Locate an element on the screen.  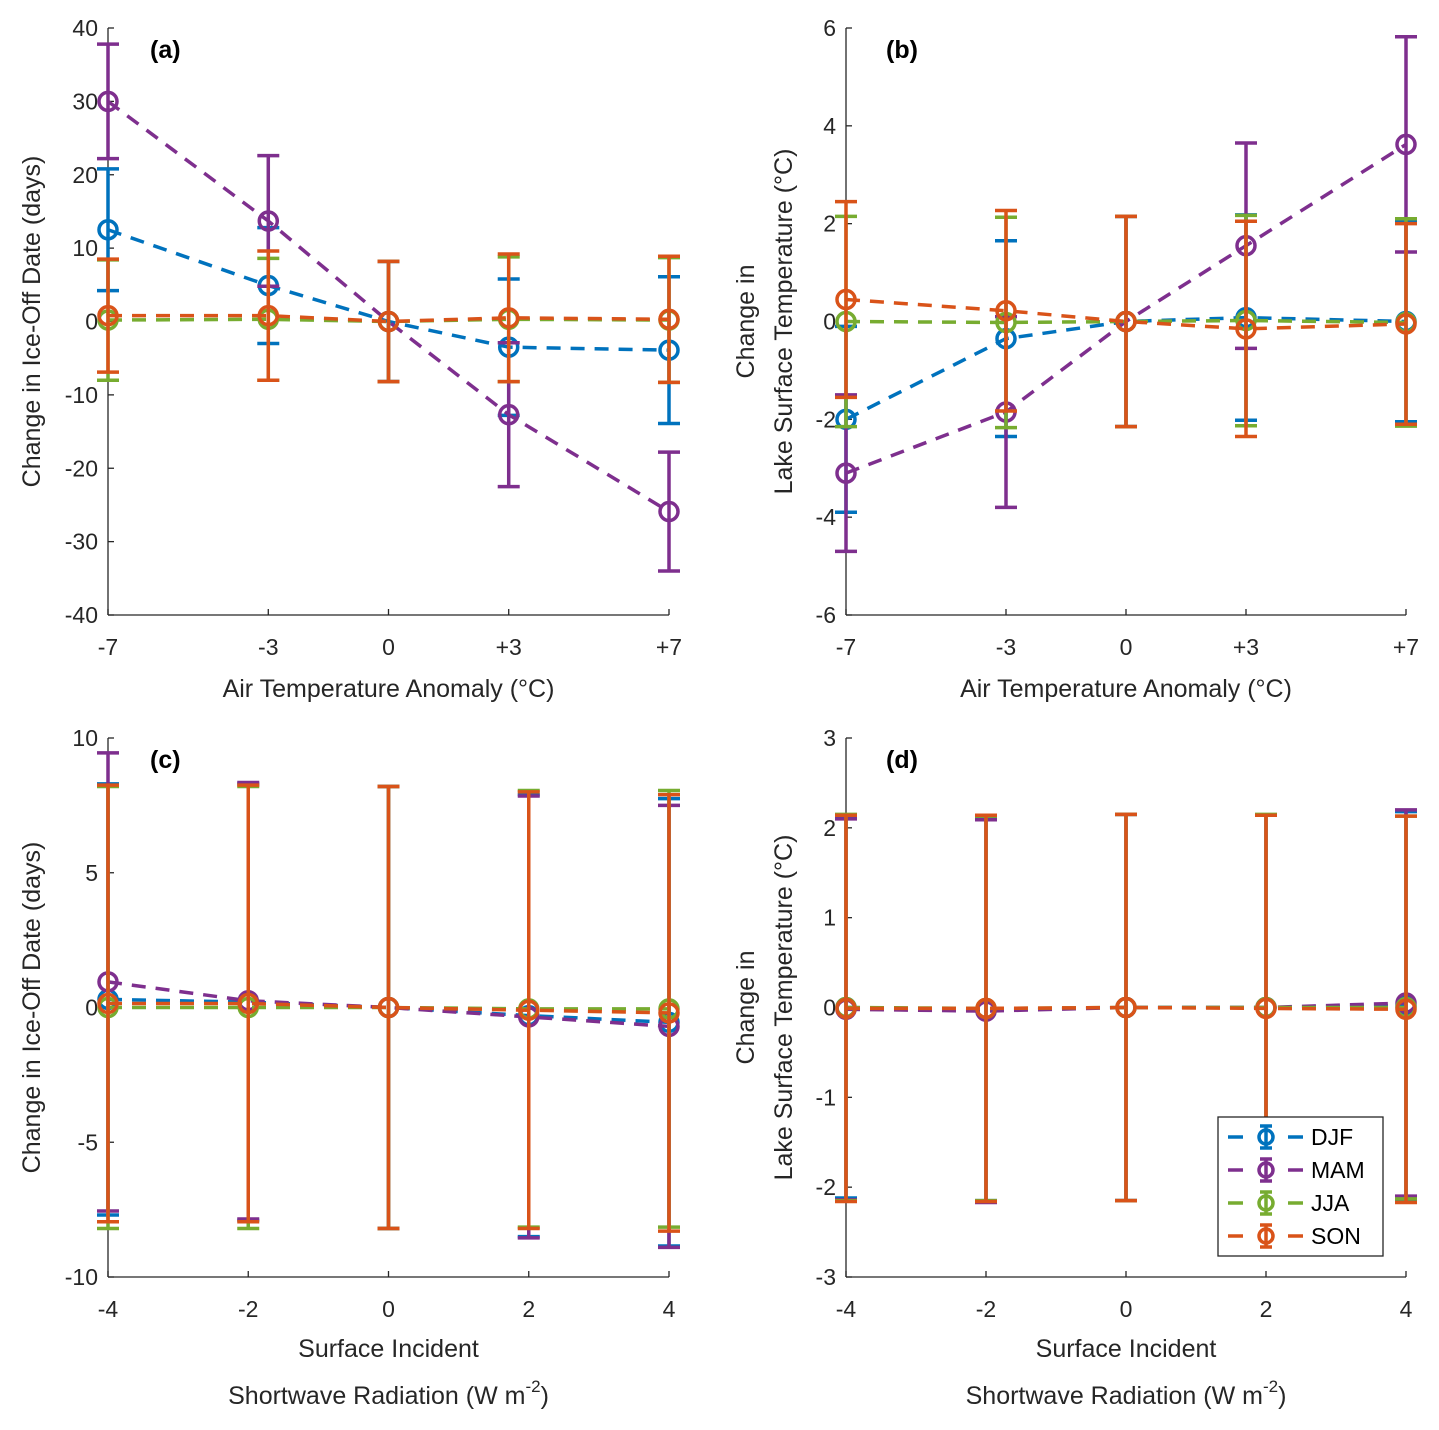
legend-label: DJF is located at coordinates (1332, 1137).